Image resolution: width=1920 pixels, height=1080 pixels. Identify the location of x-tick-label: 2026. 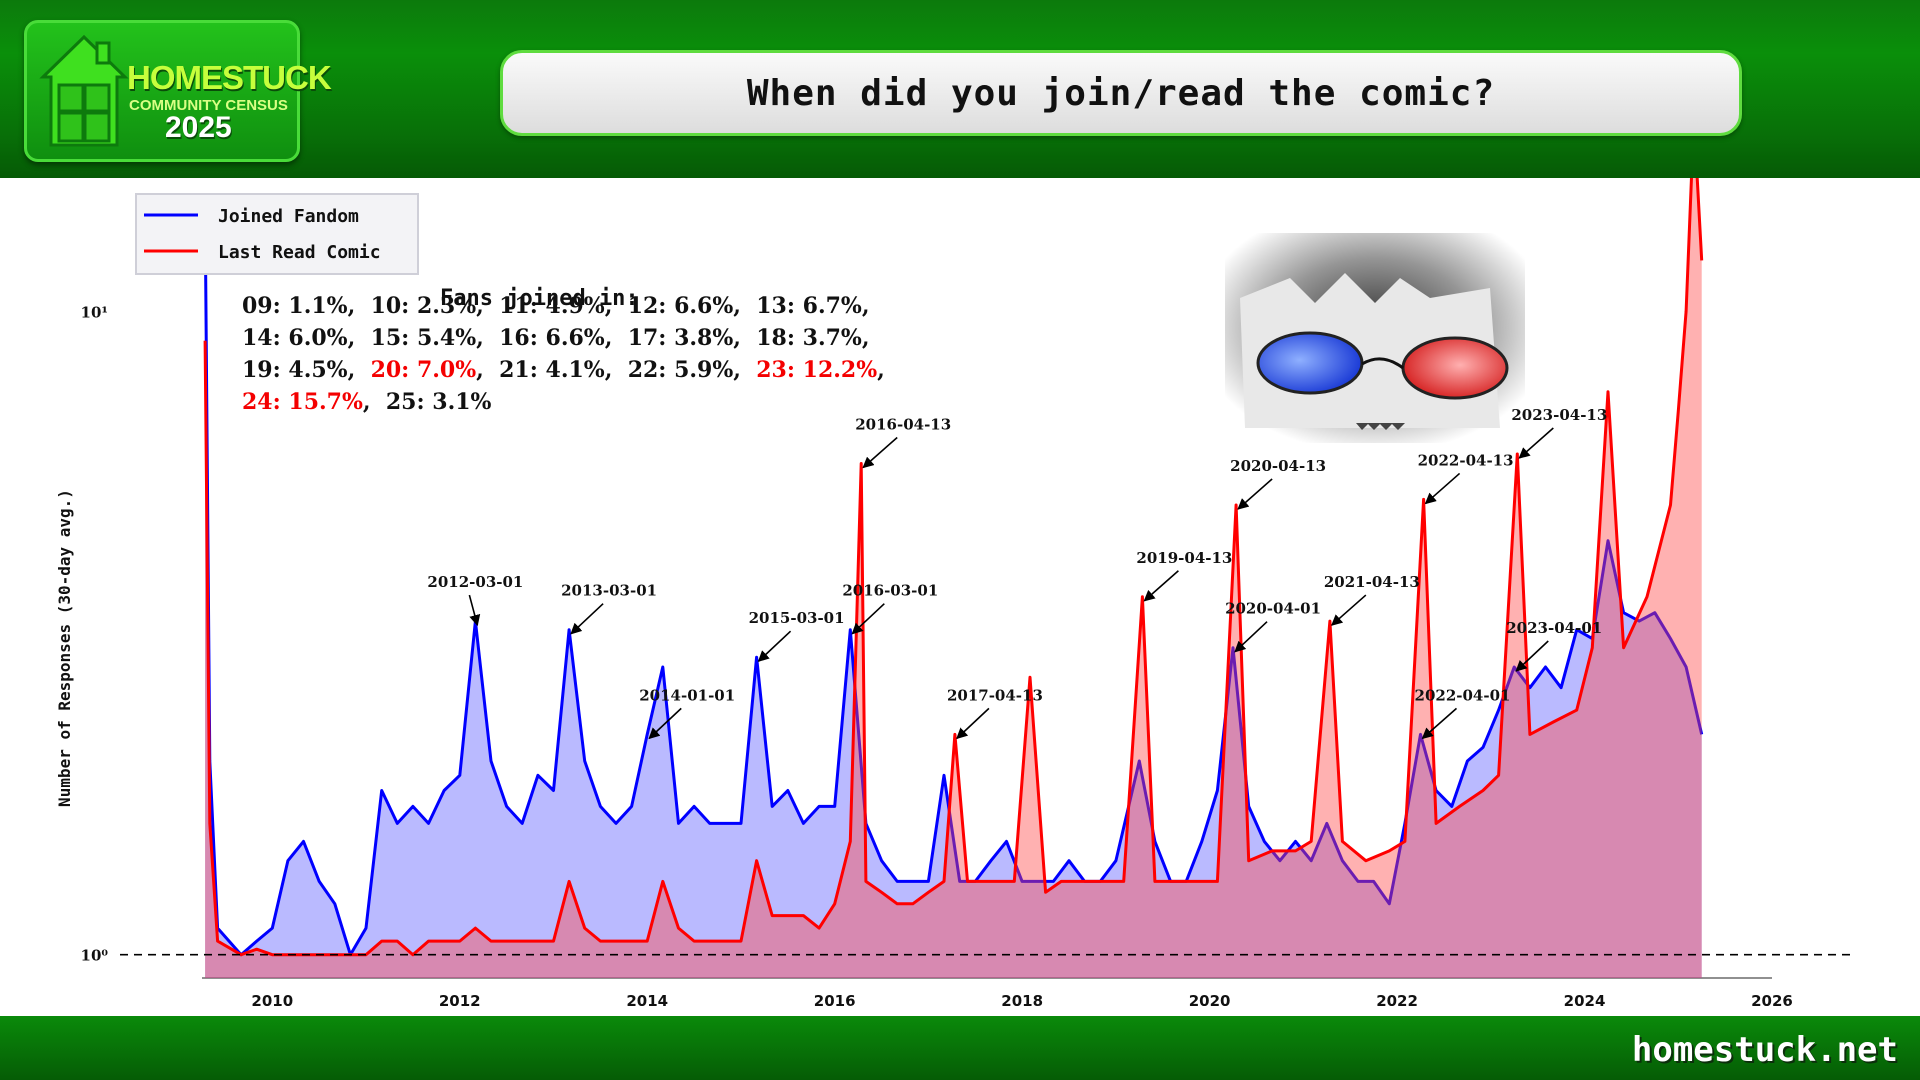
(1772, 1001).